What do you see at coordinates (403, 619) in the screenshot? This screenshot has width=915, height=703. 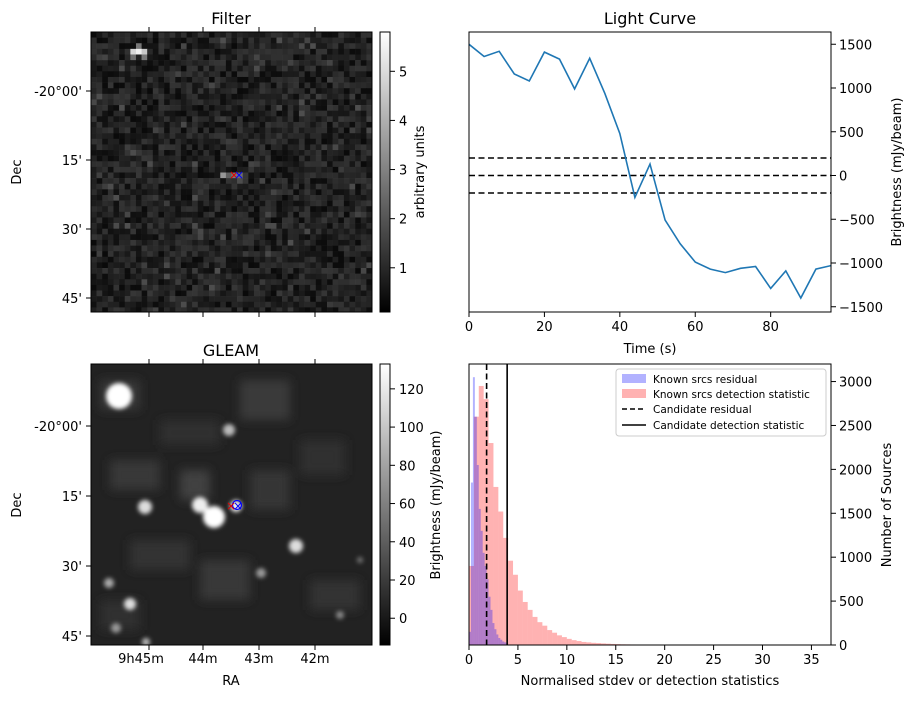 I see `gleam-colorbar-tick-label-0: 0` at bounding box center [403, 619].